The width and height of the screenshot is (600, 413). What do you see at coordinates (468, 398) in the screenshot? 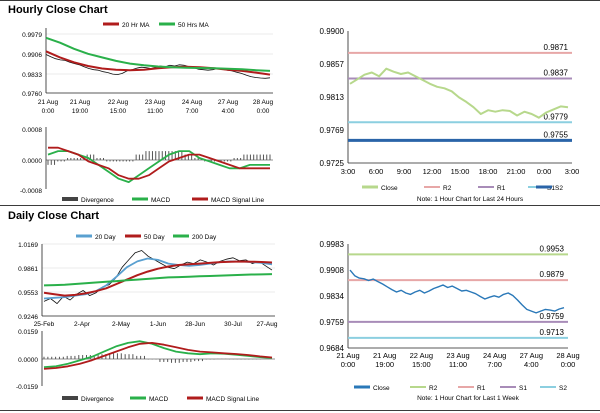
I see `daily-levels-note: Note: 1 Hour Chart for Last 1 Week` at bounding box center [468, 398].